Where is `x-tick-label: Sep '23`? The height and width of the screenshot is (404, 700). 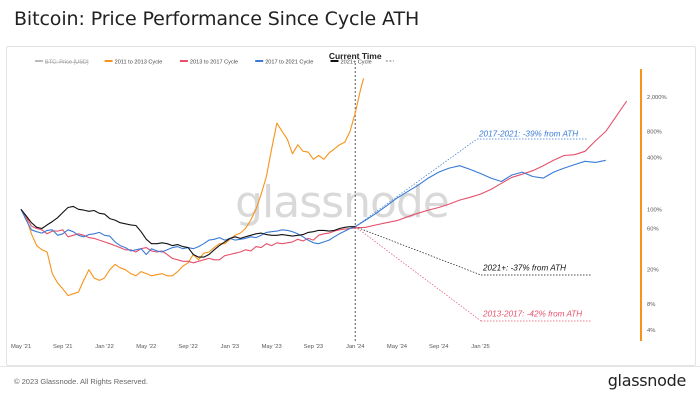
x-tick-label: Sep '23 is located at coordinates (313, 347).